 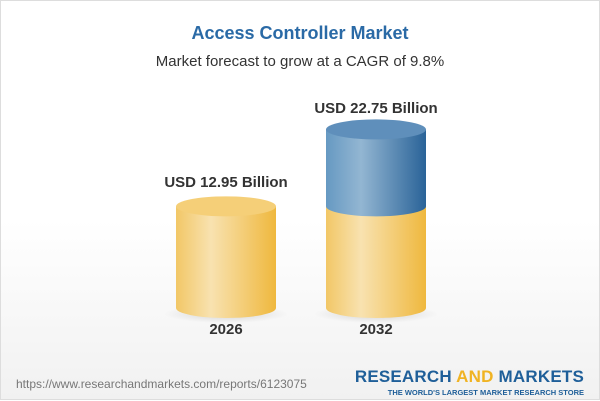 I want to click on bar-2026, so click(x=226, y=262).